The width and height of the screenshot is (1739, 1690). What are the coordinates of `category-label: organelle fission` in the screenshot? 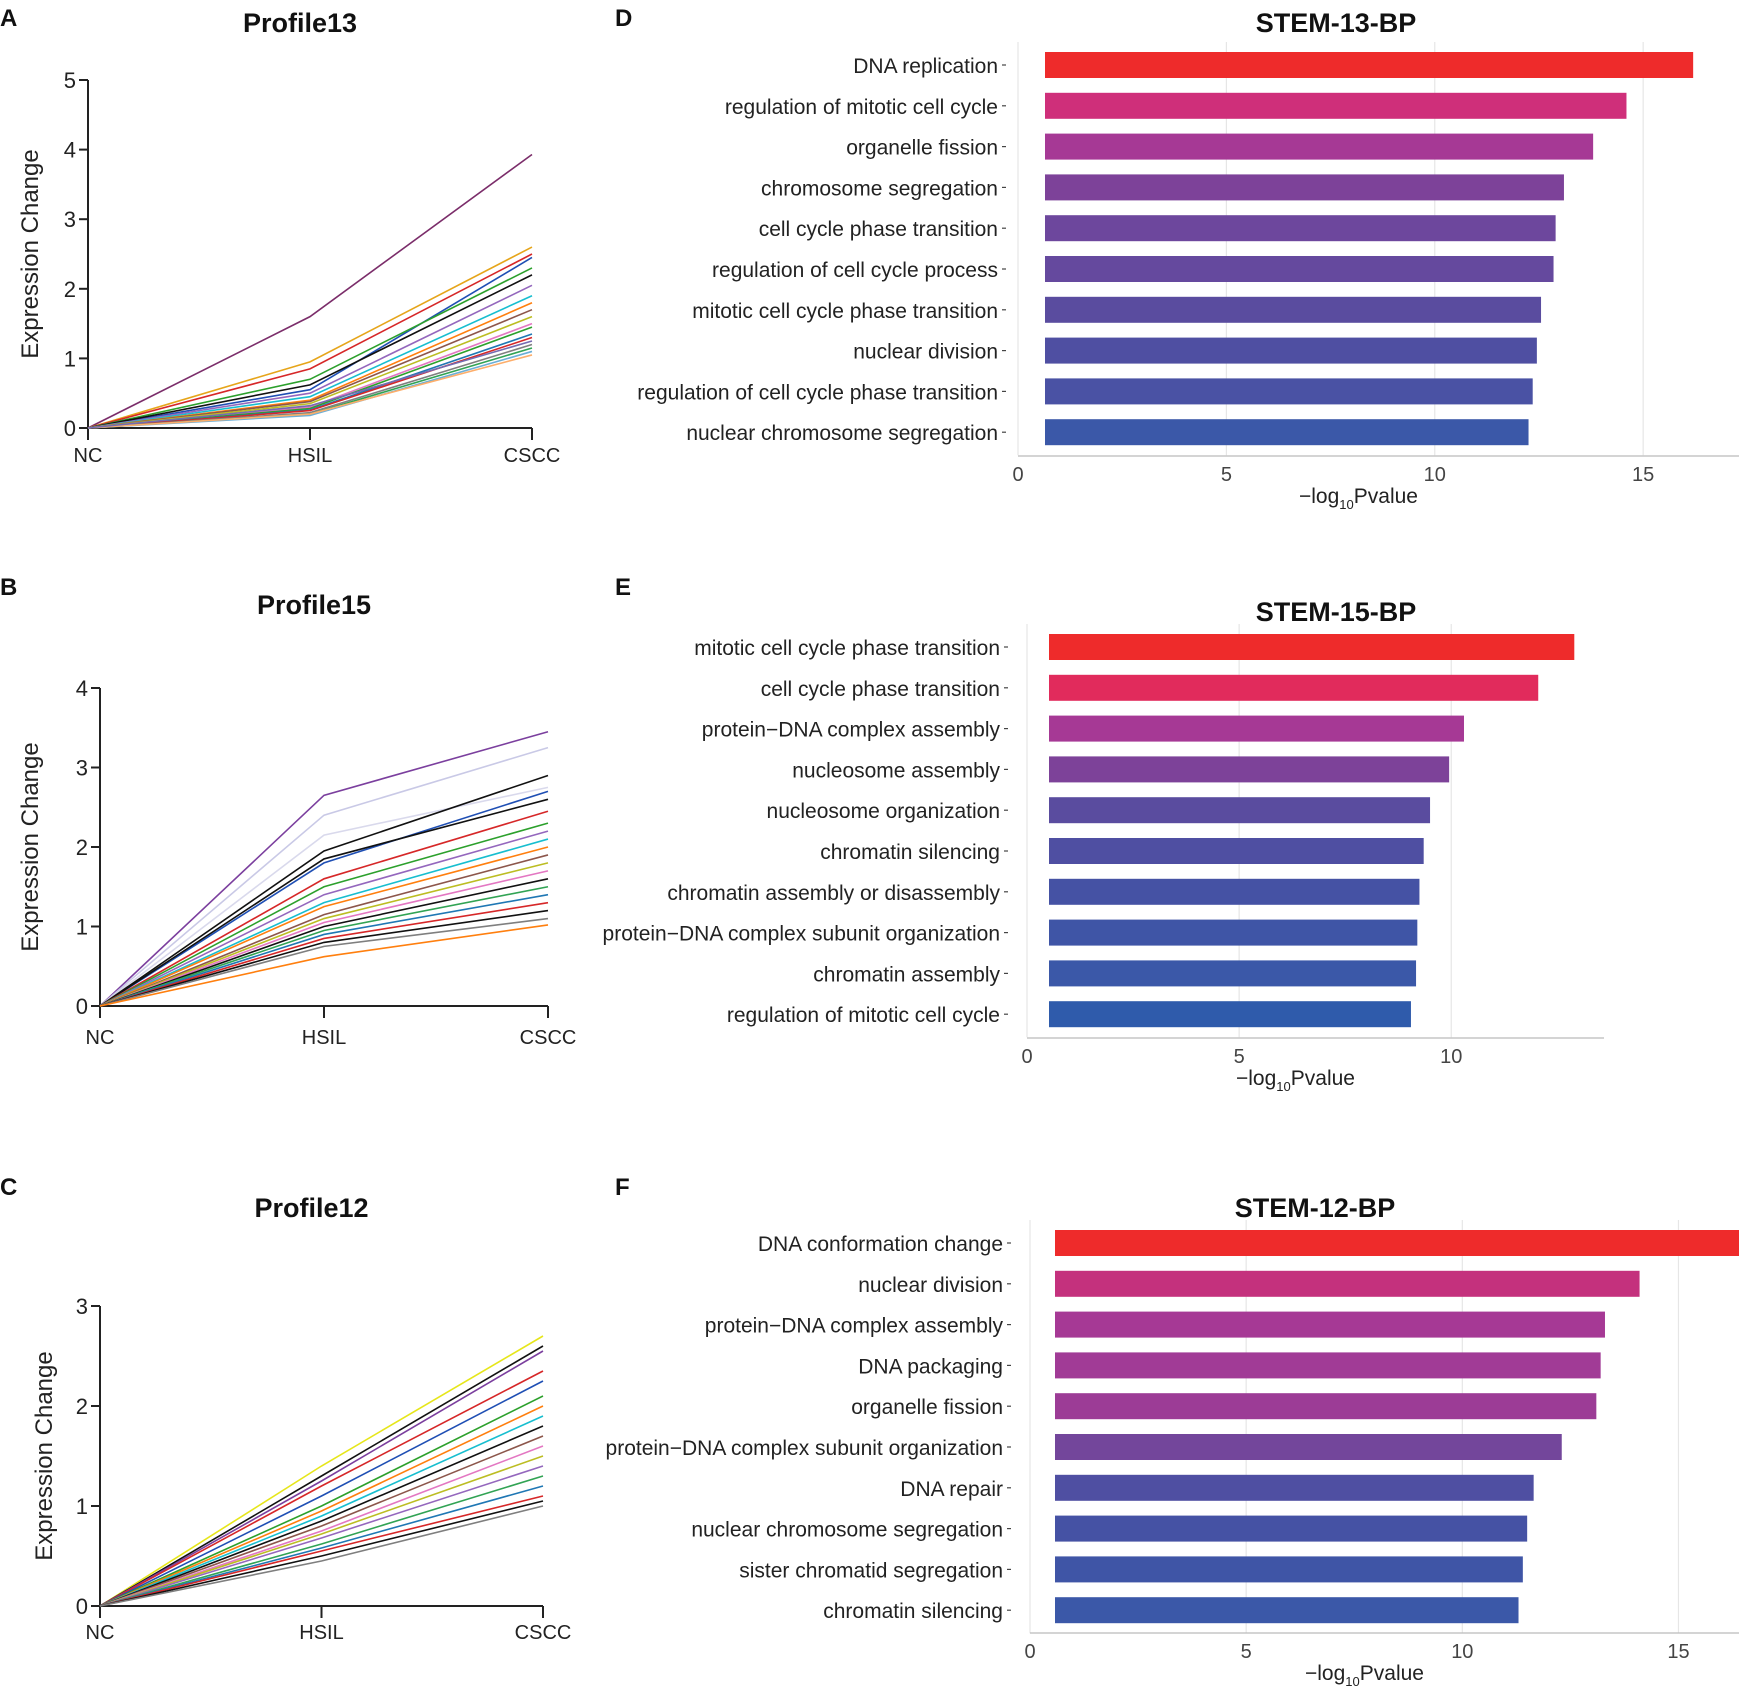 It's located at (927, 1407).